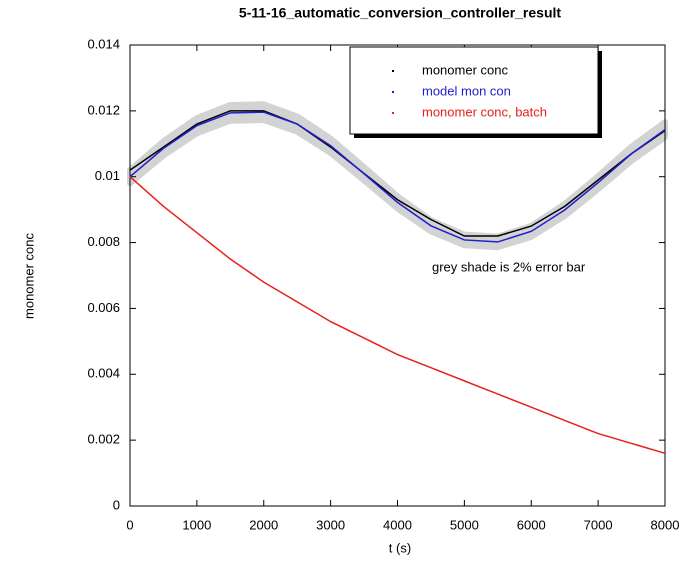  What do you see at coordinates (103, 241) in the screenshot?
I see `y-tick-label: 0.008` at bounding box center [103, 241].